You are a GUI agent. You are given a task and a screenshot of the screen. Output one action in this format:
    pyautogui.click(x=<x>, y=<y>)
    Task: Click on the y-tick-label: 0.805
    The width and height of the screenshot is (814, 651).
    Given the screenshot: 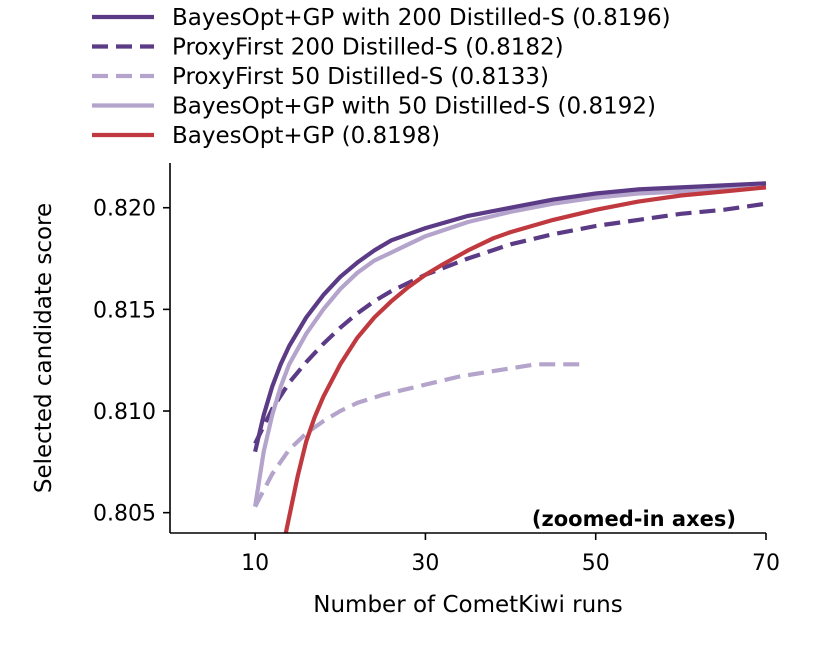 What is the action you would take?
    pyautogui.click(x=124, y=514)
    